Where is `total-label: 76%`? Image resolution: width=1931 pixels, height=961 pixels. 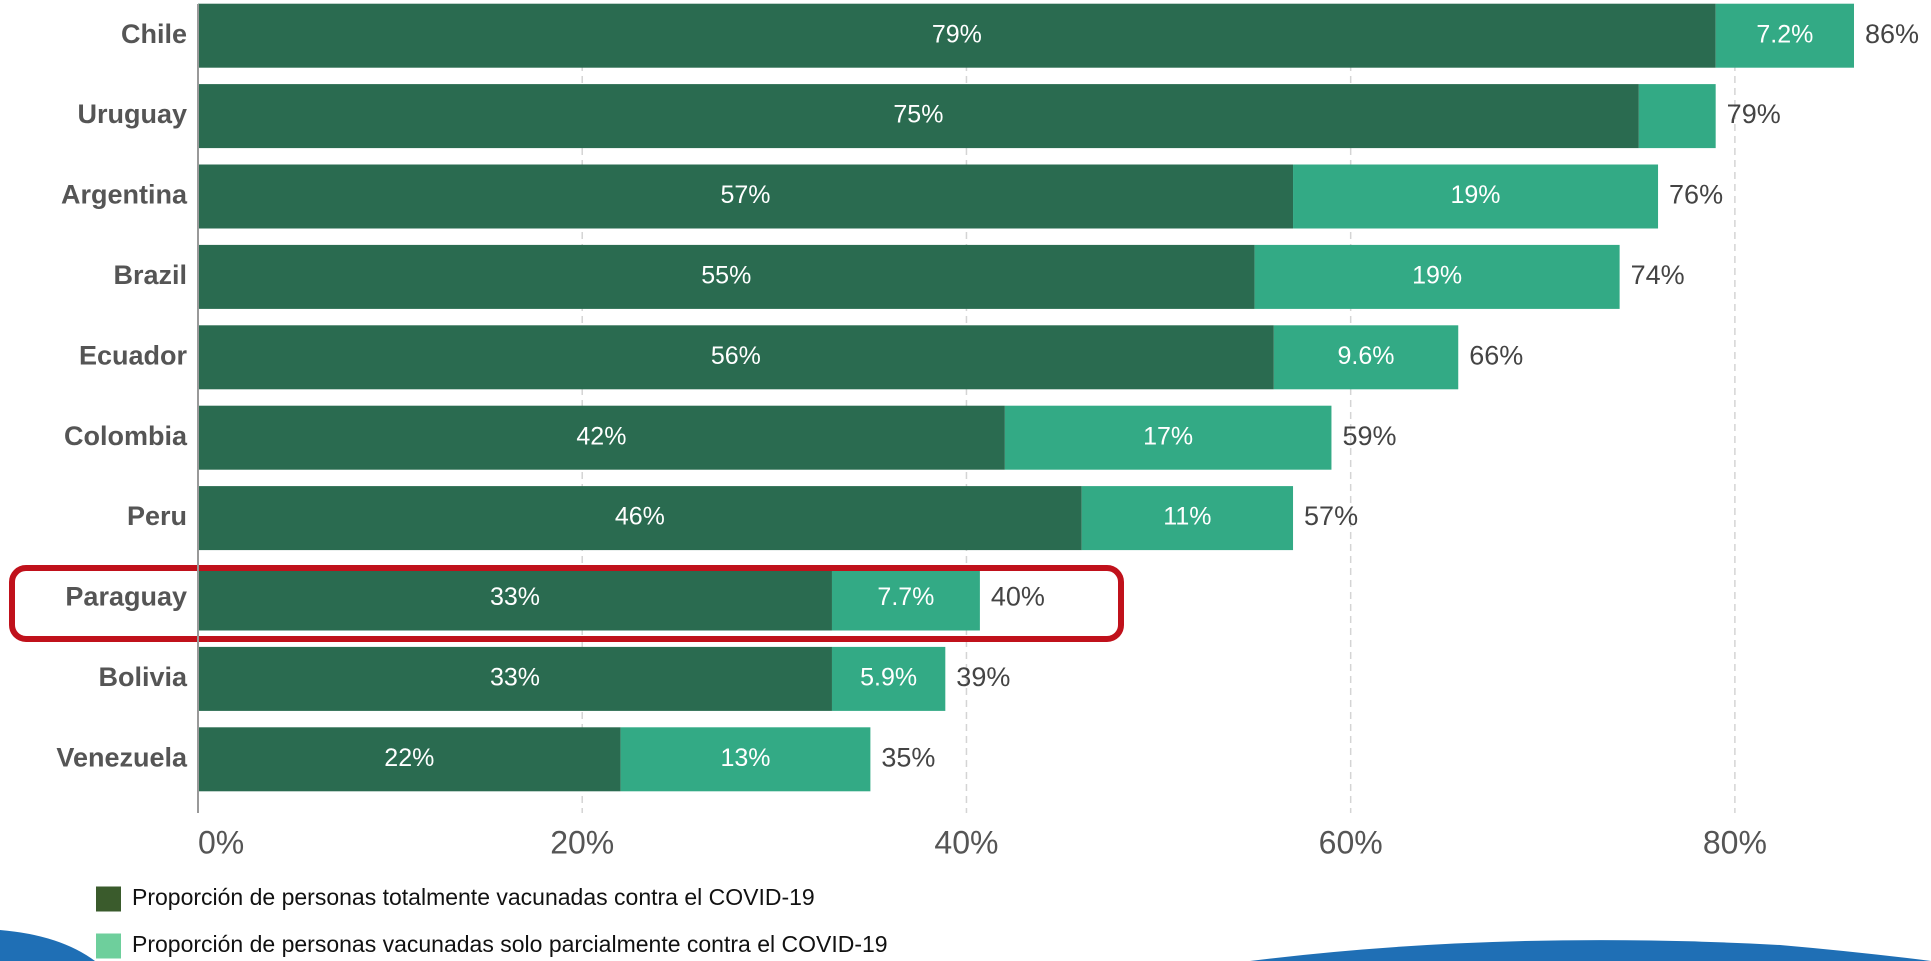
total-label: 76% is located at coordinates (1696, 195).